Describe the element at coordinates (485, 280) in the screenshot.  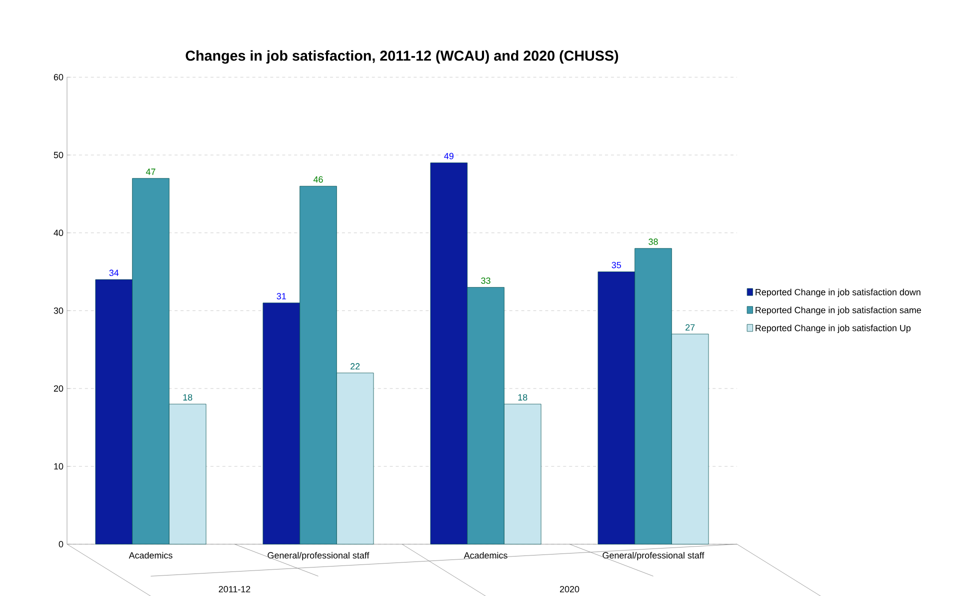
I see `data-label: 33` at that location.